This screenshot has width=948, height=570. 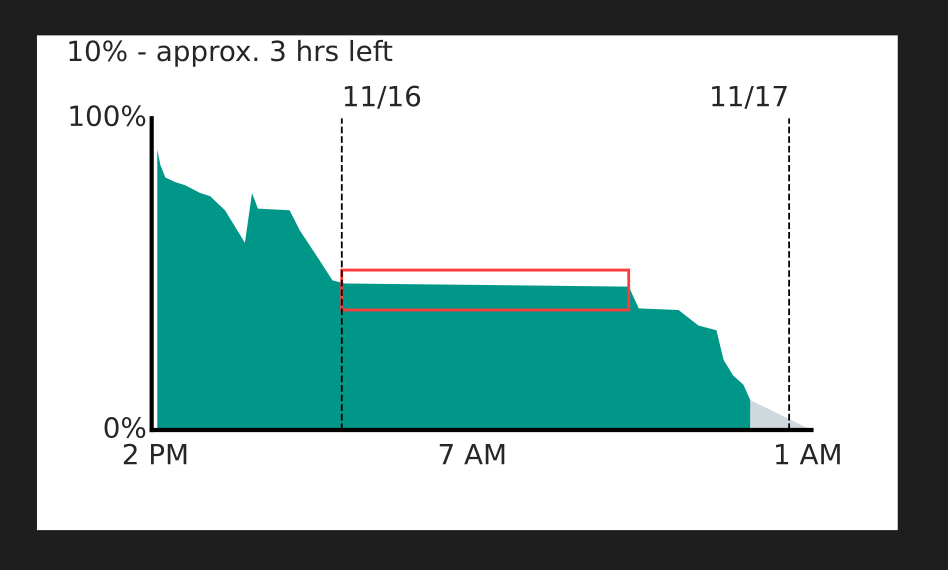 I want to click on chart-title: 10% - approx. 3 hrs left, so click(x=230, y=53).